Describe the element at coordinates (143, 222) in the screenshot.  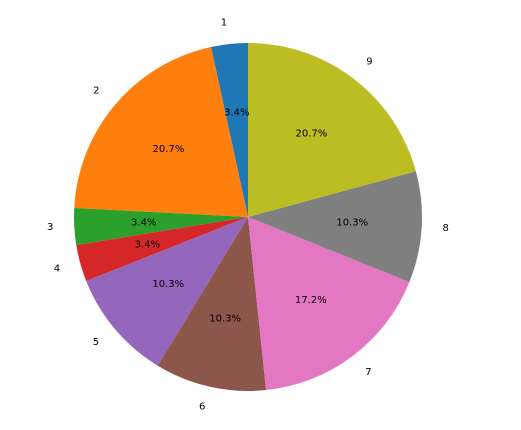
I see `slice-percent-label-3: 3.4%` at that location.